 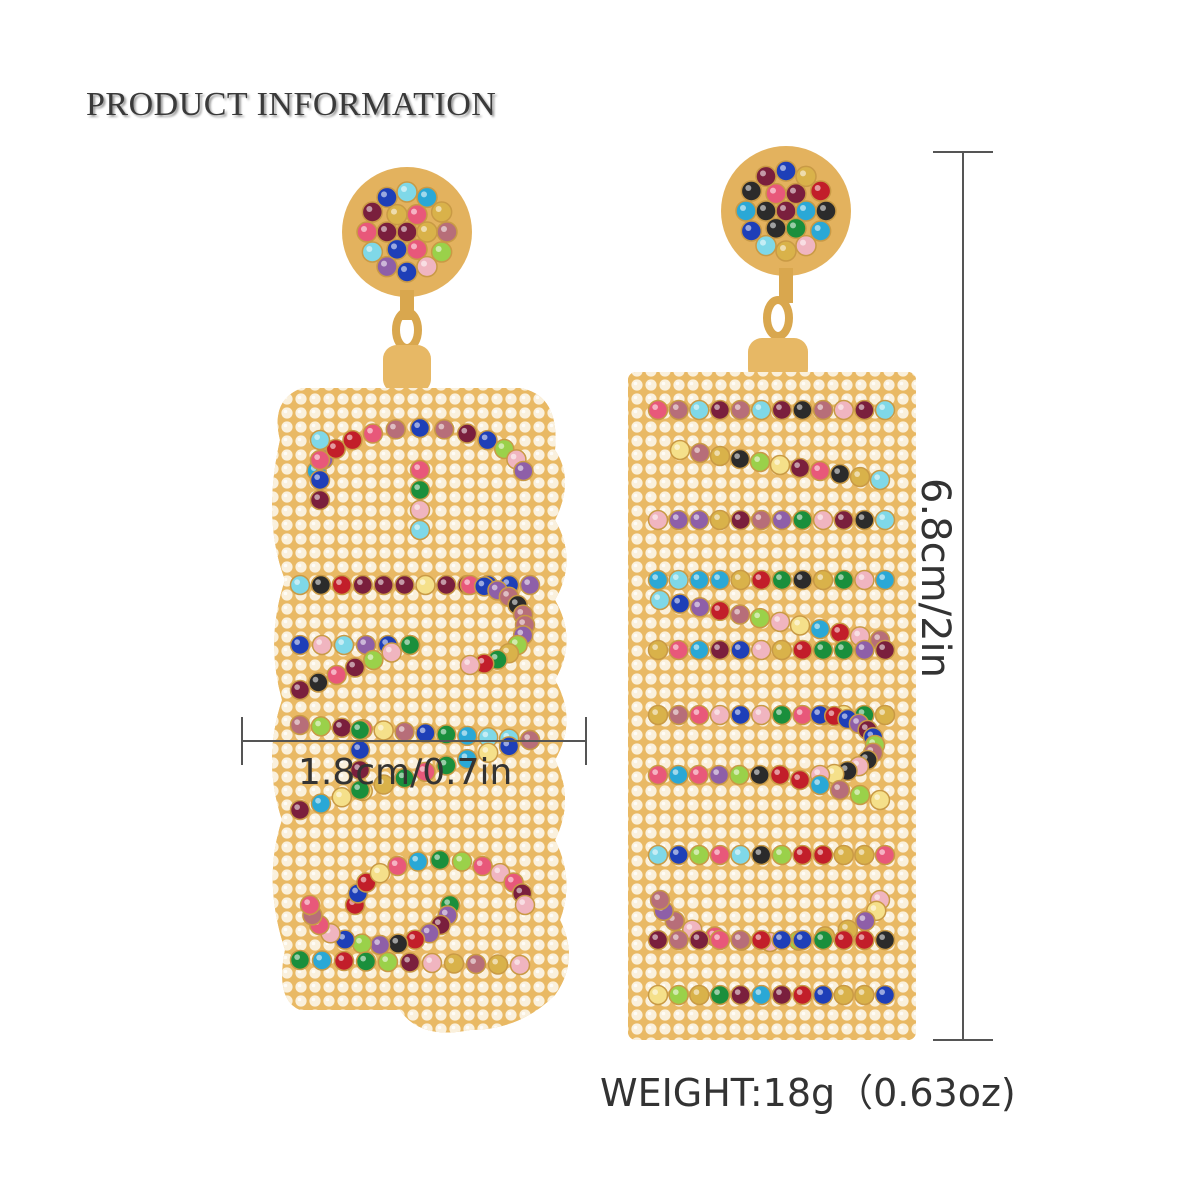 I want to click on width-dimension-label: 1.8cm/0.7in, so click(x=405, y=772).